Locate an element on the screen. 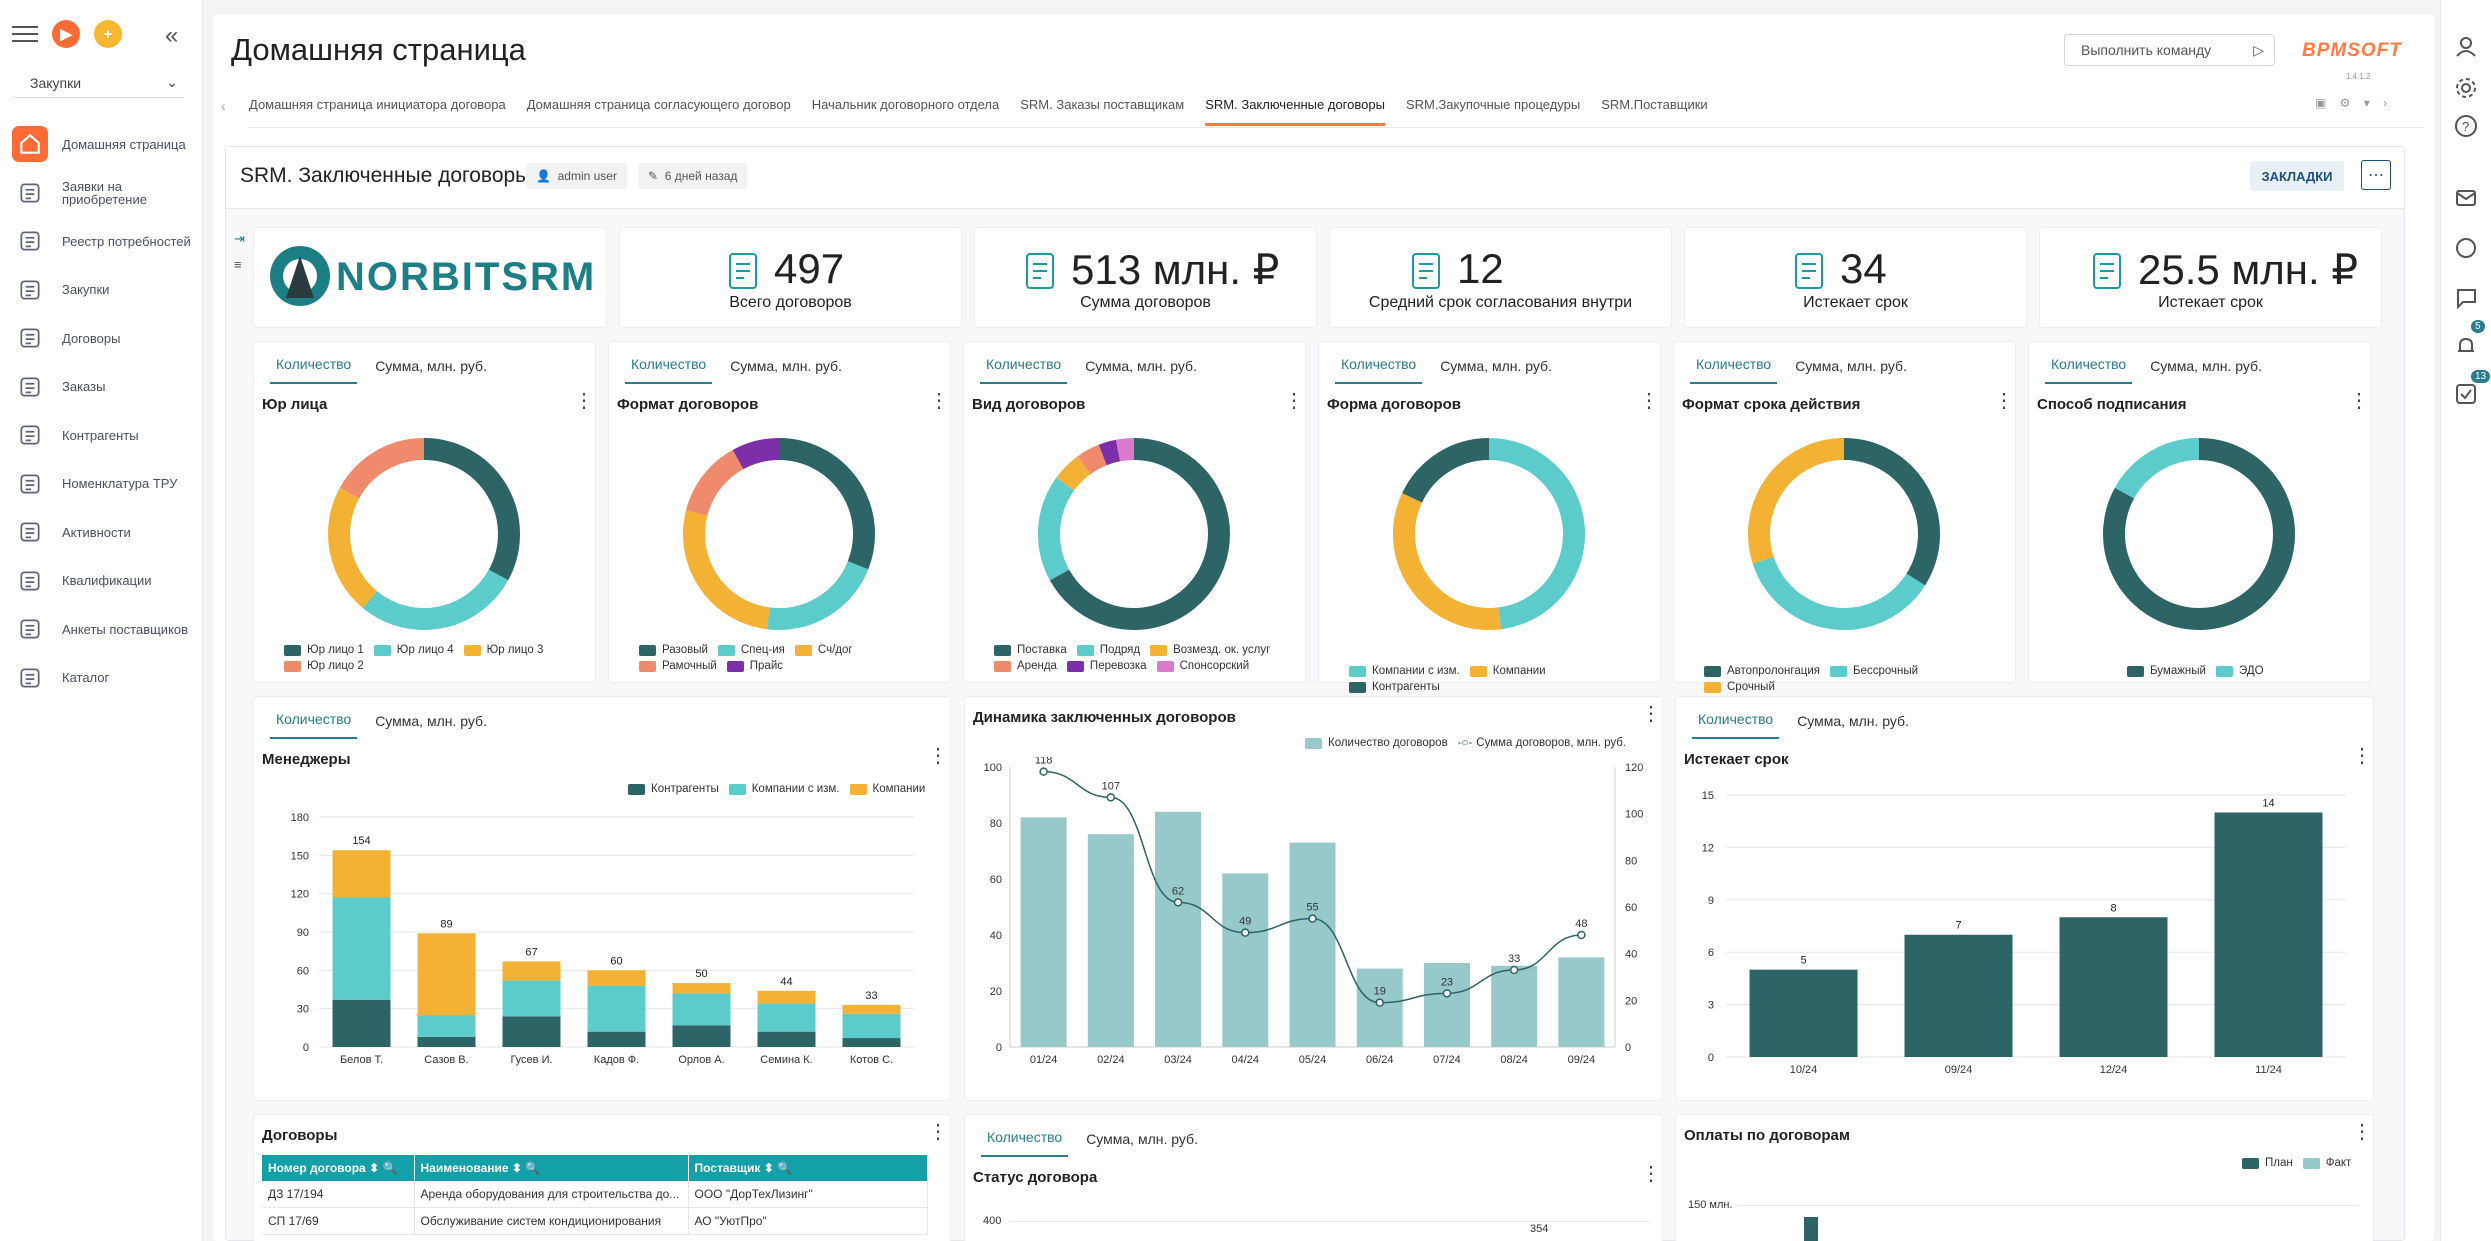 The width and height of the screenshot is (2491, 1241). legend-item: Поставка is located at coordinates (1030, 650).